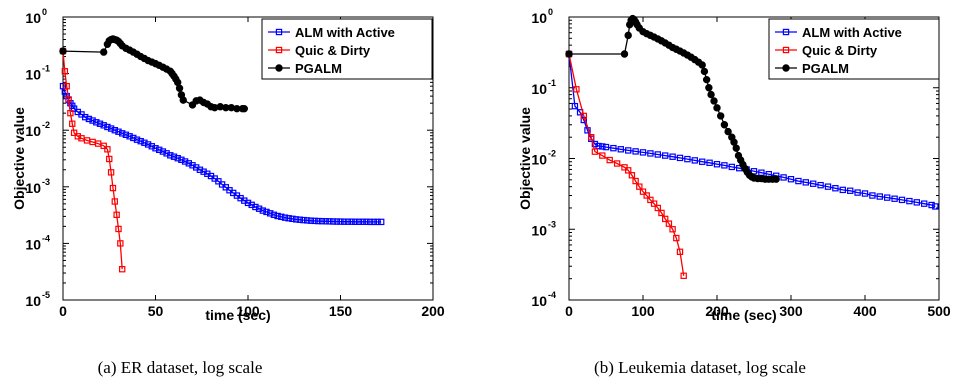  Describe the element at coordinates (156, 311) in the screenshot. I see `x-tick-label: 50` at that location.